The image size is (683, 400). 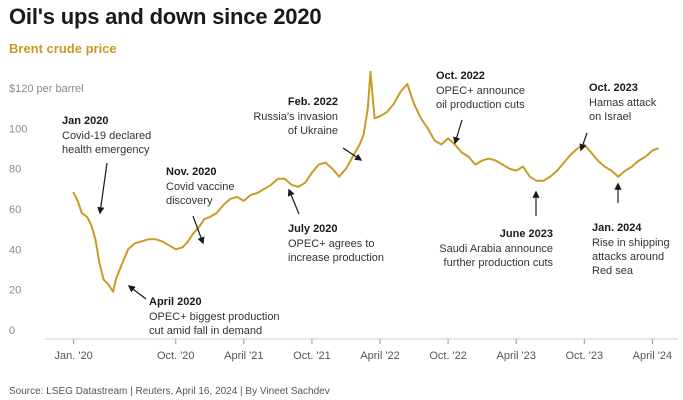 What do you see at coordinates (623, 103) in the screenshot?
I see `annotation-text: Hamas attack` at bounding box center [623, 103].